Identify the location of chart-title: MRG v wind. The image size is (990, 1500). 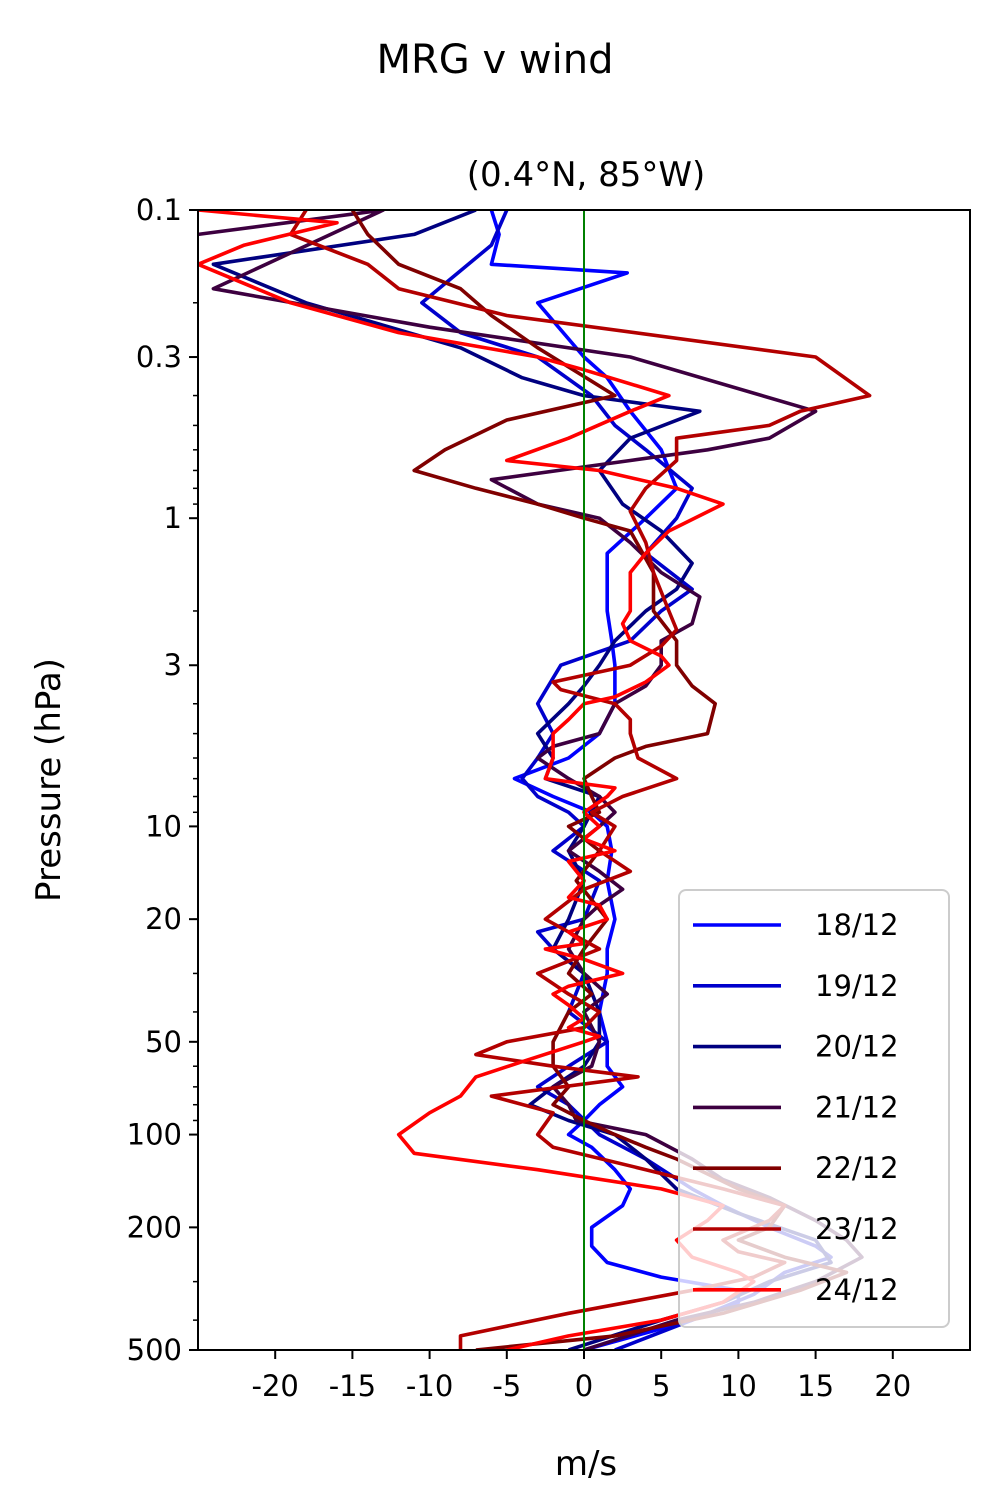
(495, 60).